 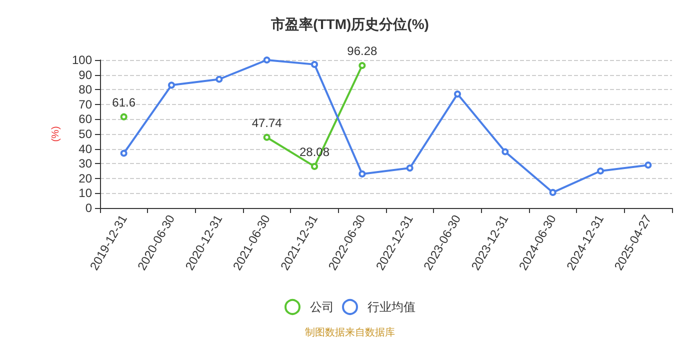 I want to click on y-tick-label: 40, so click(x=85, y=149).